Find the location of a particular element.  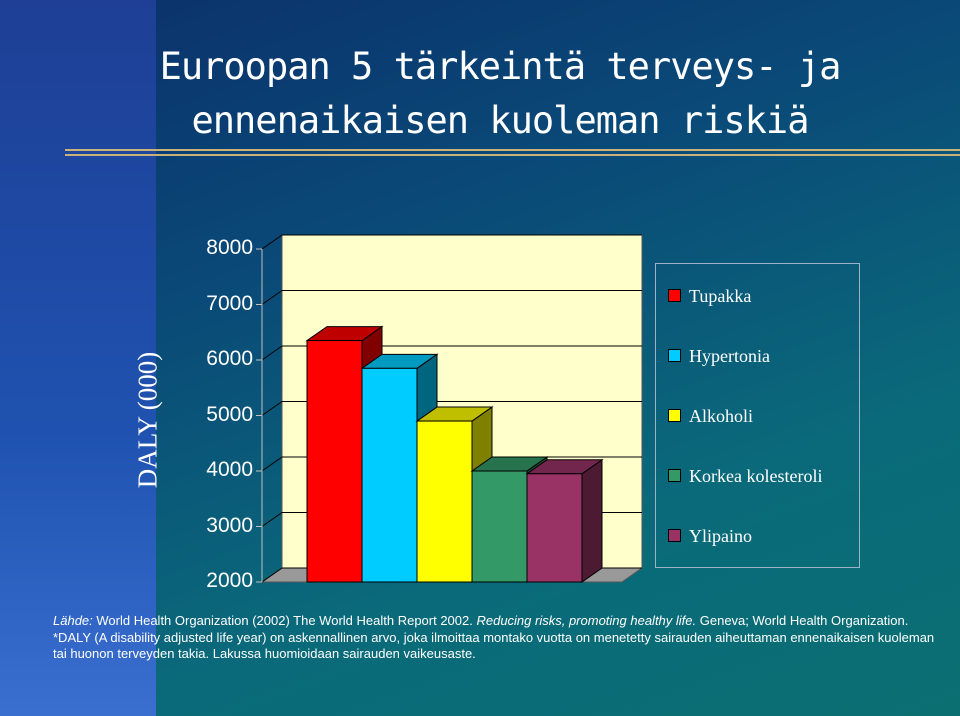

legend-label: Hypertonia is located at coordinates (729, 356).